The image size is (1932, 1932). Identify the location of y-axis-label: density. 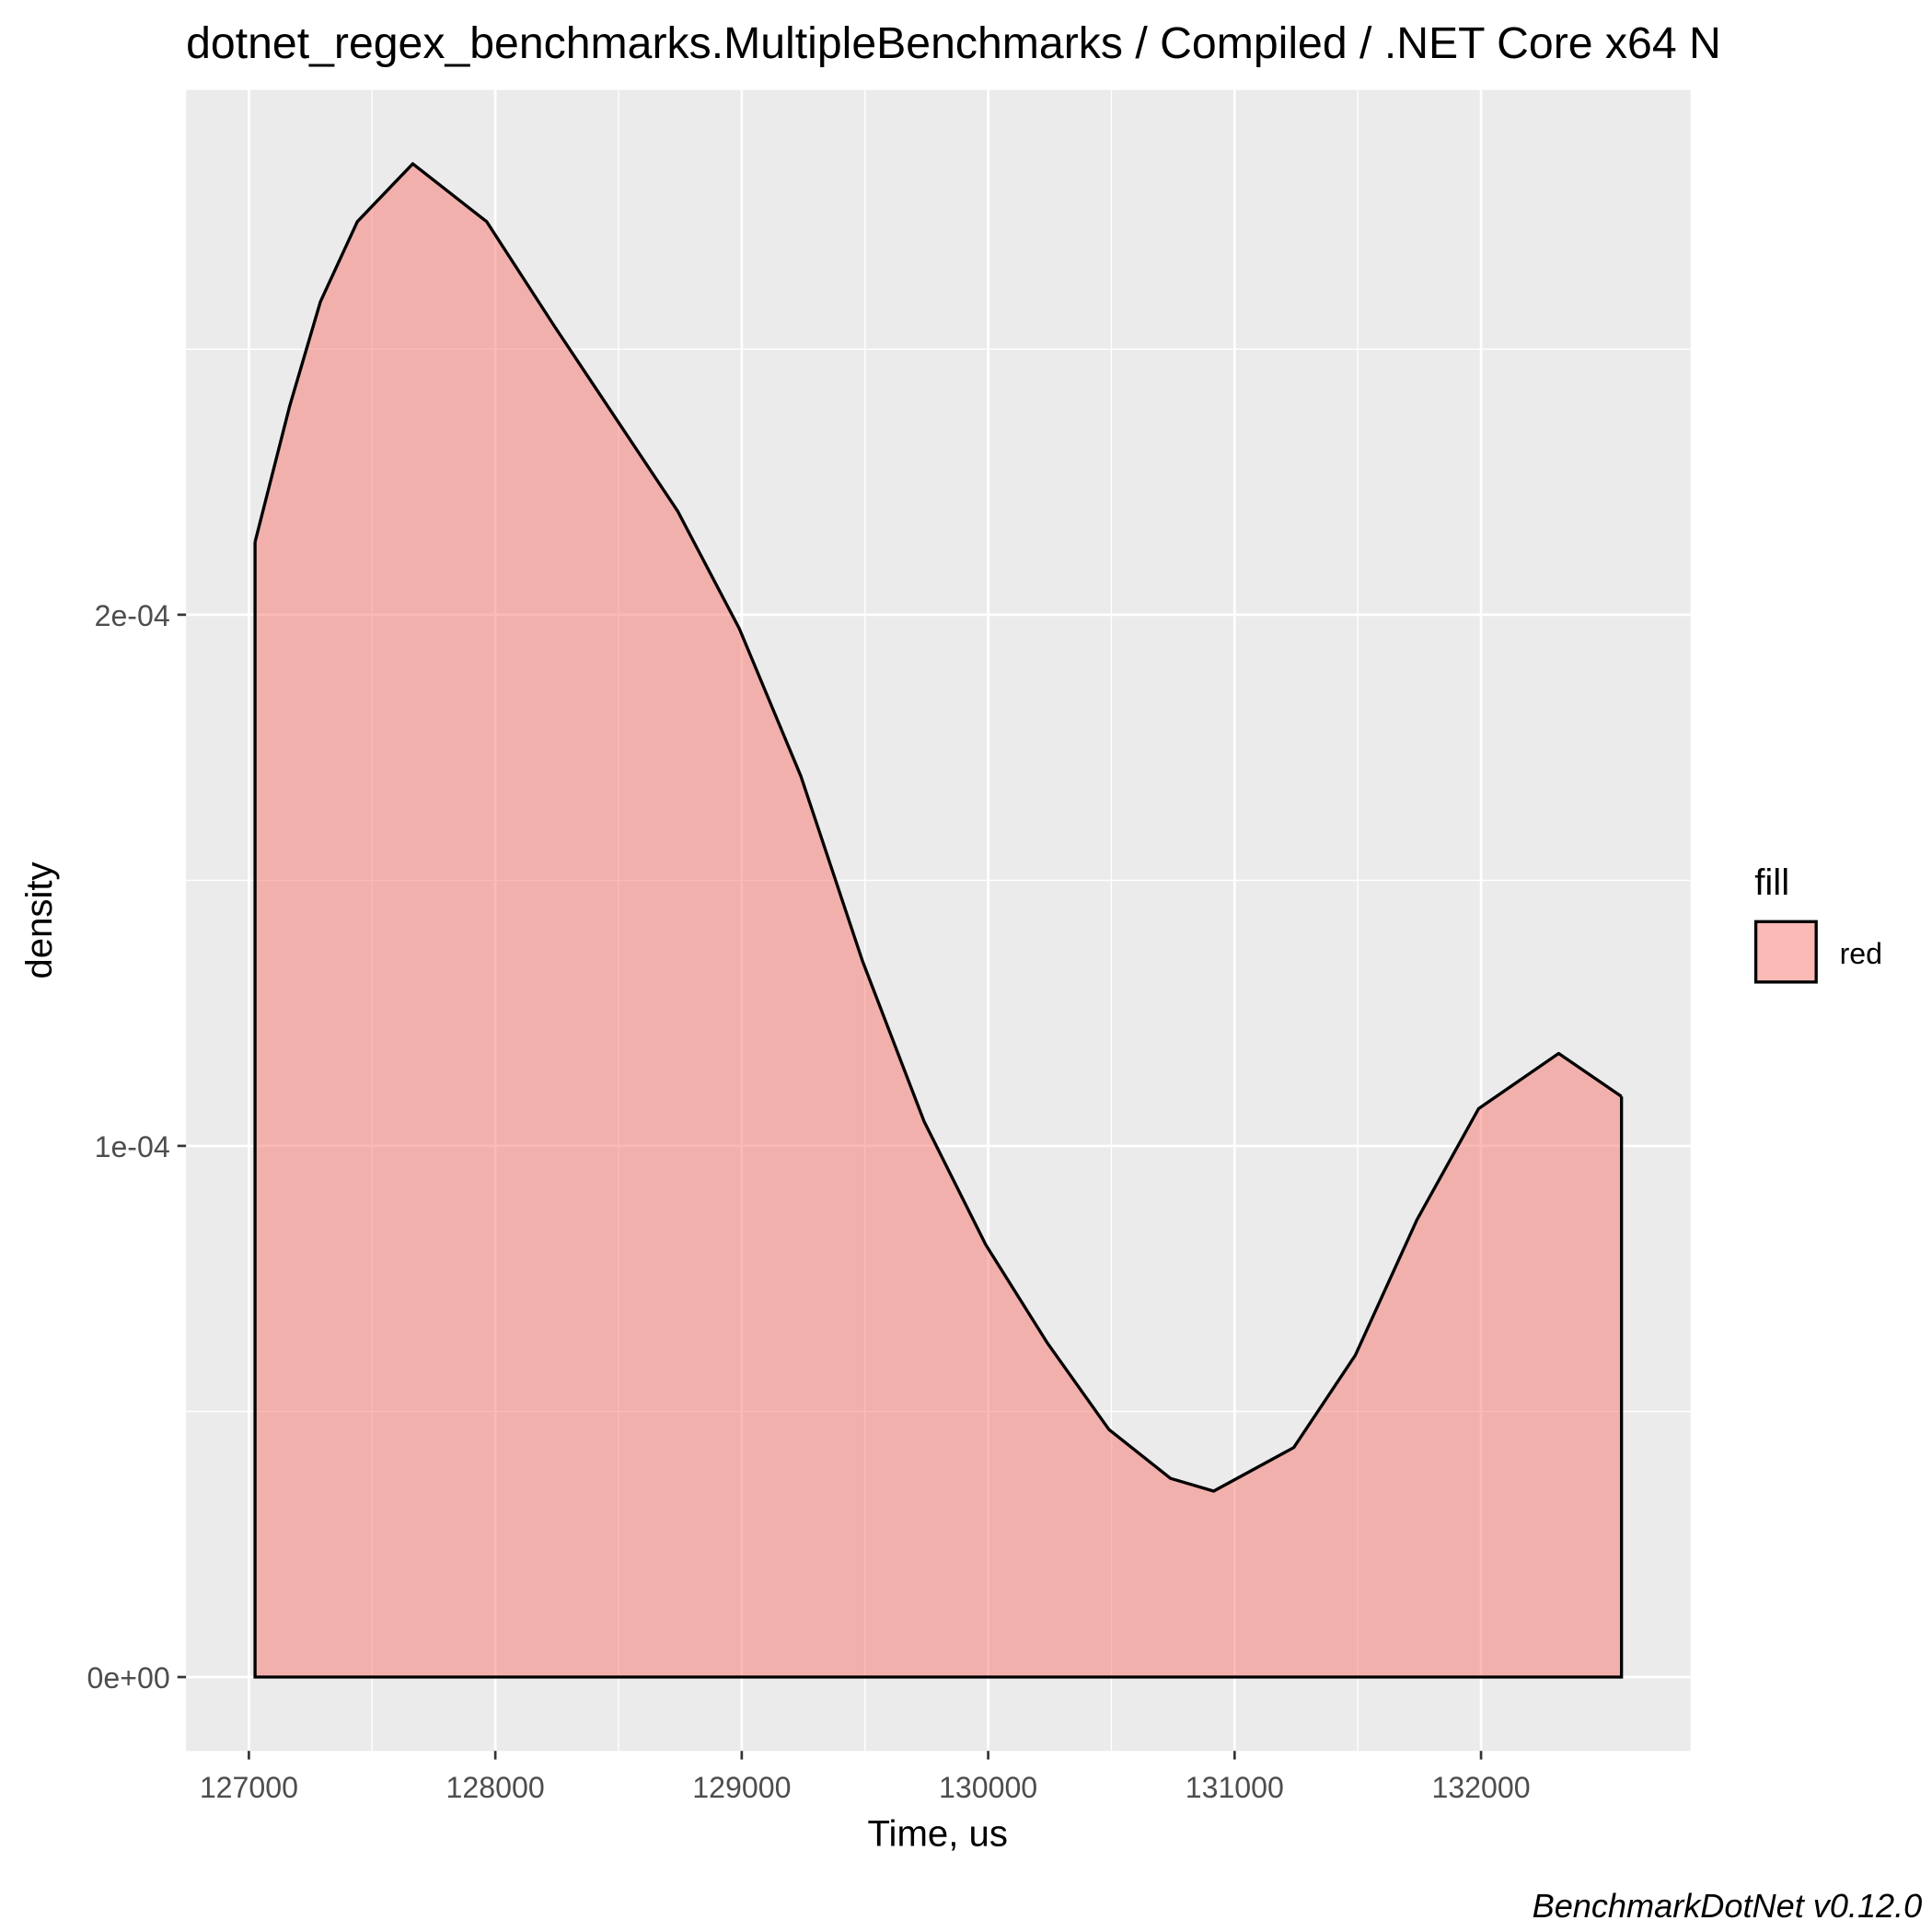
(39, 920).